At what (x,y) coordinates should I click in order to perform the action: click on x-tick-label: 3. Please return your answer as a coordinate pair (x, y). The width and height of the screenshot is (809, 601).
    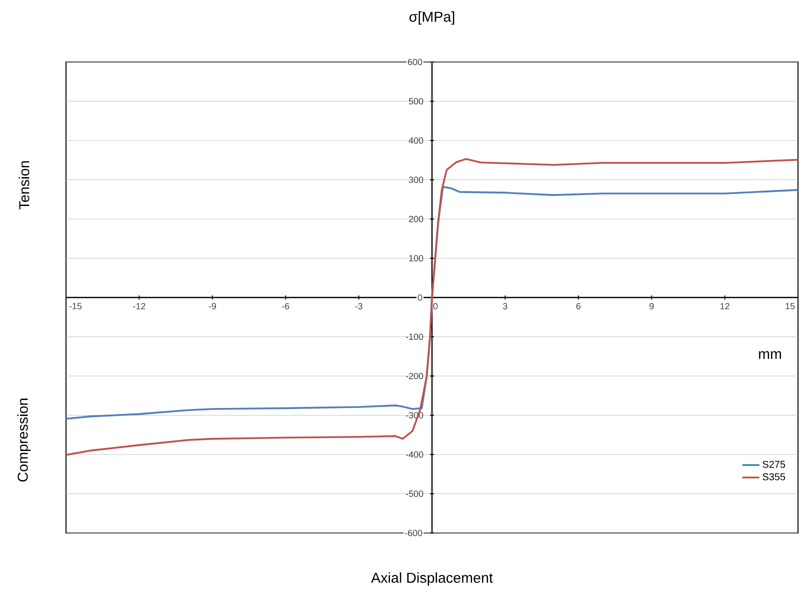
    Looking at the image, I should click on (505, 306).